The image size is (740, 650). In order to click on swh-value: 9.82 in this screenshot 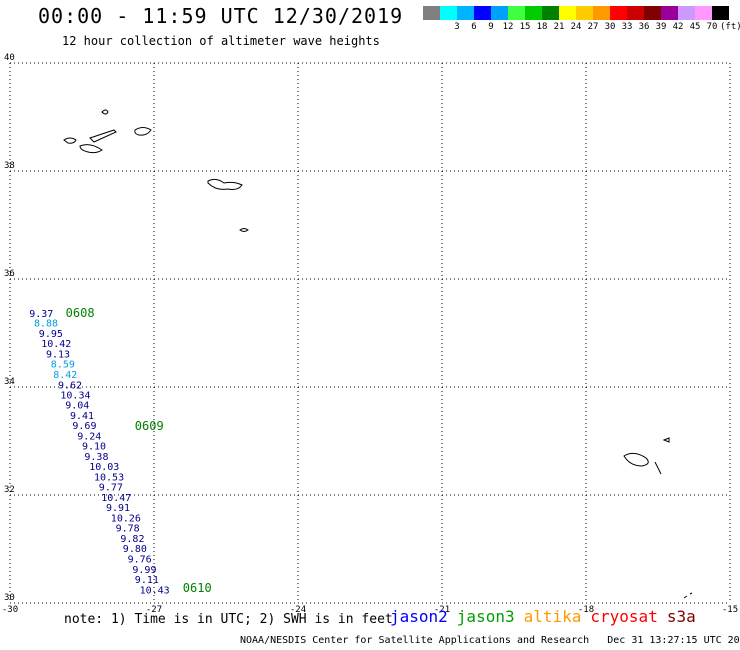, I will do `click(132, 539)`.